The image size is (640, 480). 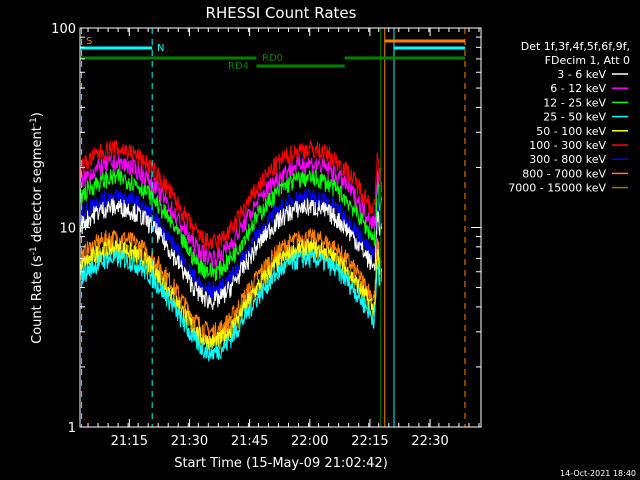 I want to click on annotation-s: S, so click(x=89, y=41).